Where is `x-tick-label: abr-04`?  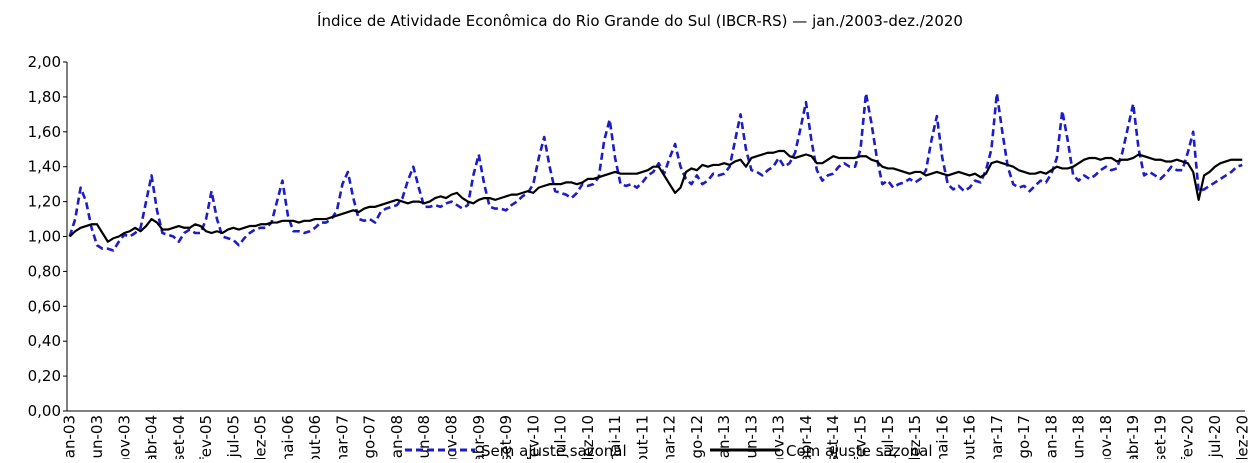
x-tick-label: abr-04 is located at coordinates (152, 437).